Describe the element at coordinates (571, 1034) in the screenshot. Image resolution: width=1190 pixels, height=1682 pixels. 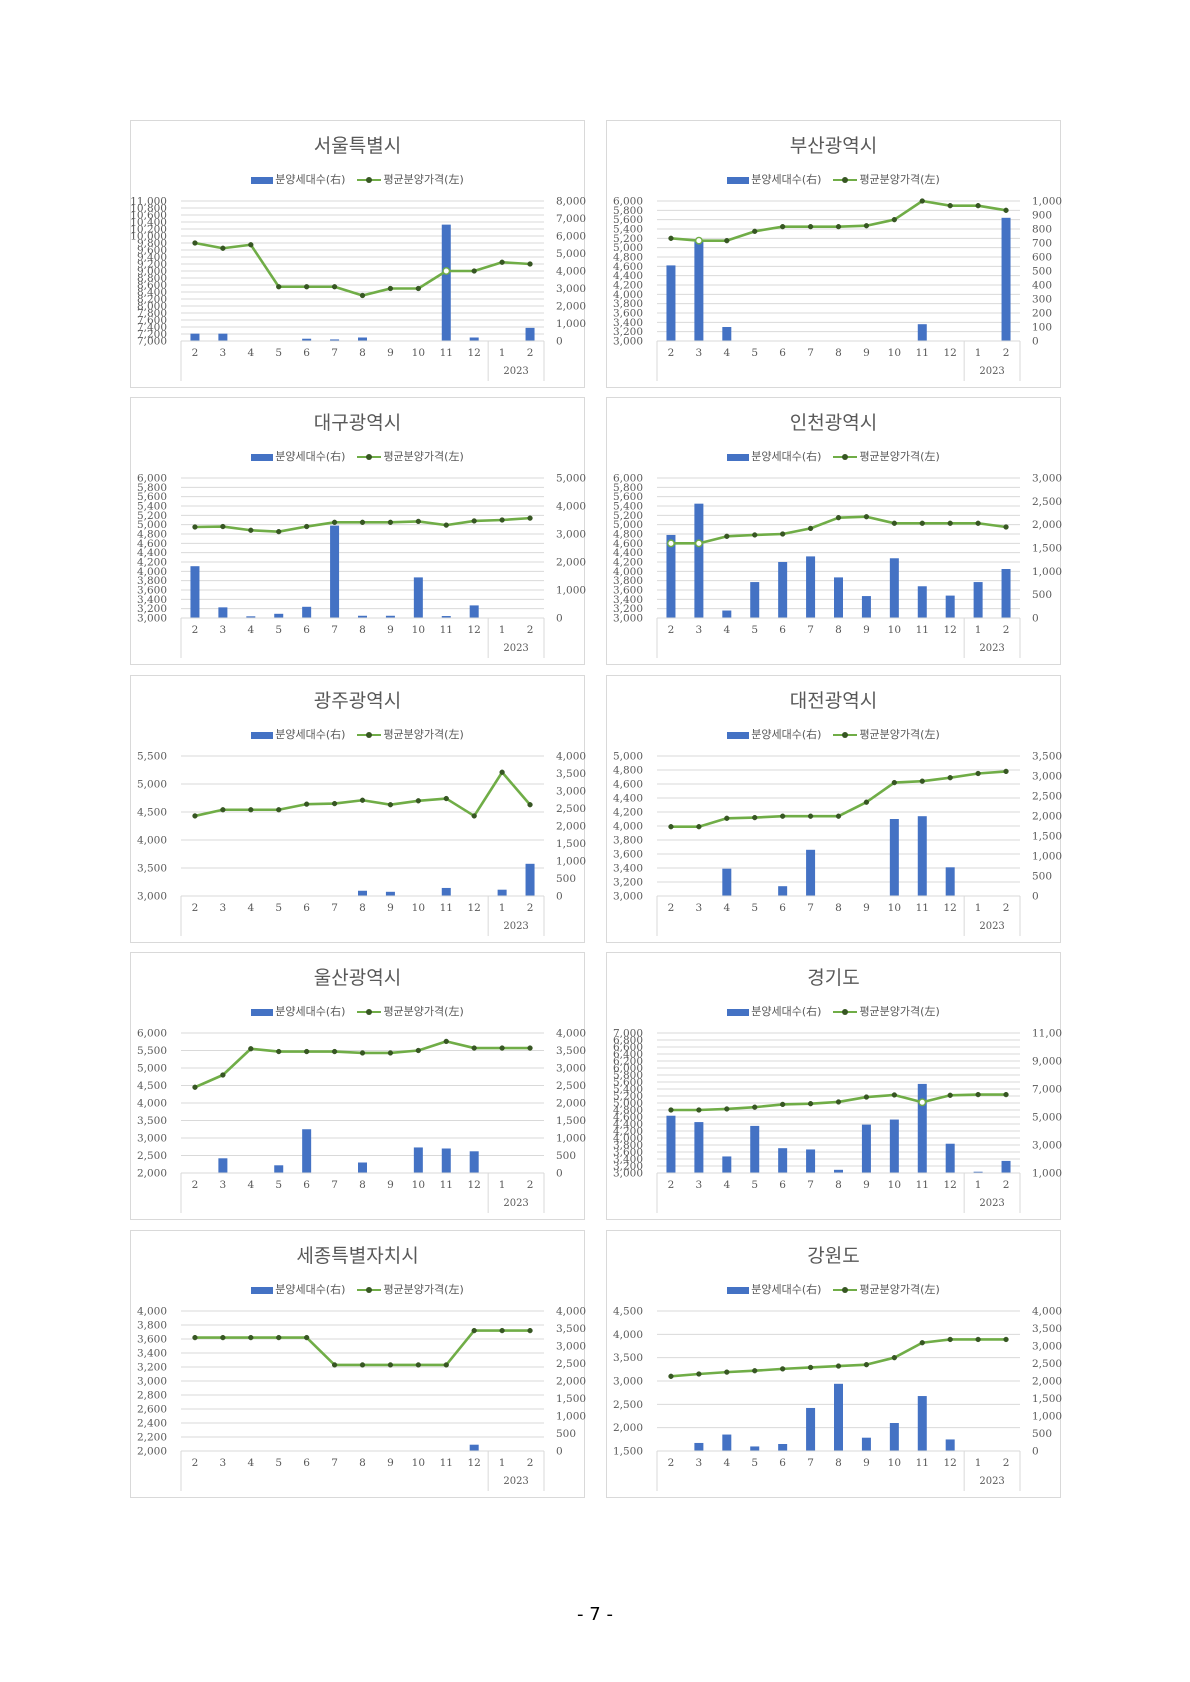
I see `right-tick-label: 4,000` at that location.